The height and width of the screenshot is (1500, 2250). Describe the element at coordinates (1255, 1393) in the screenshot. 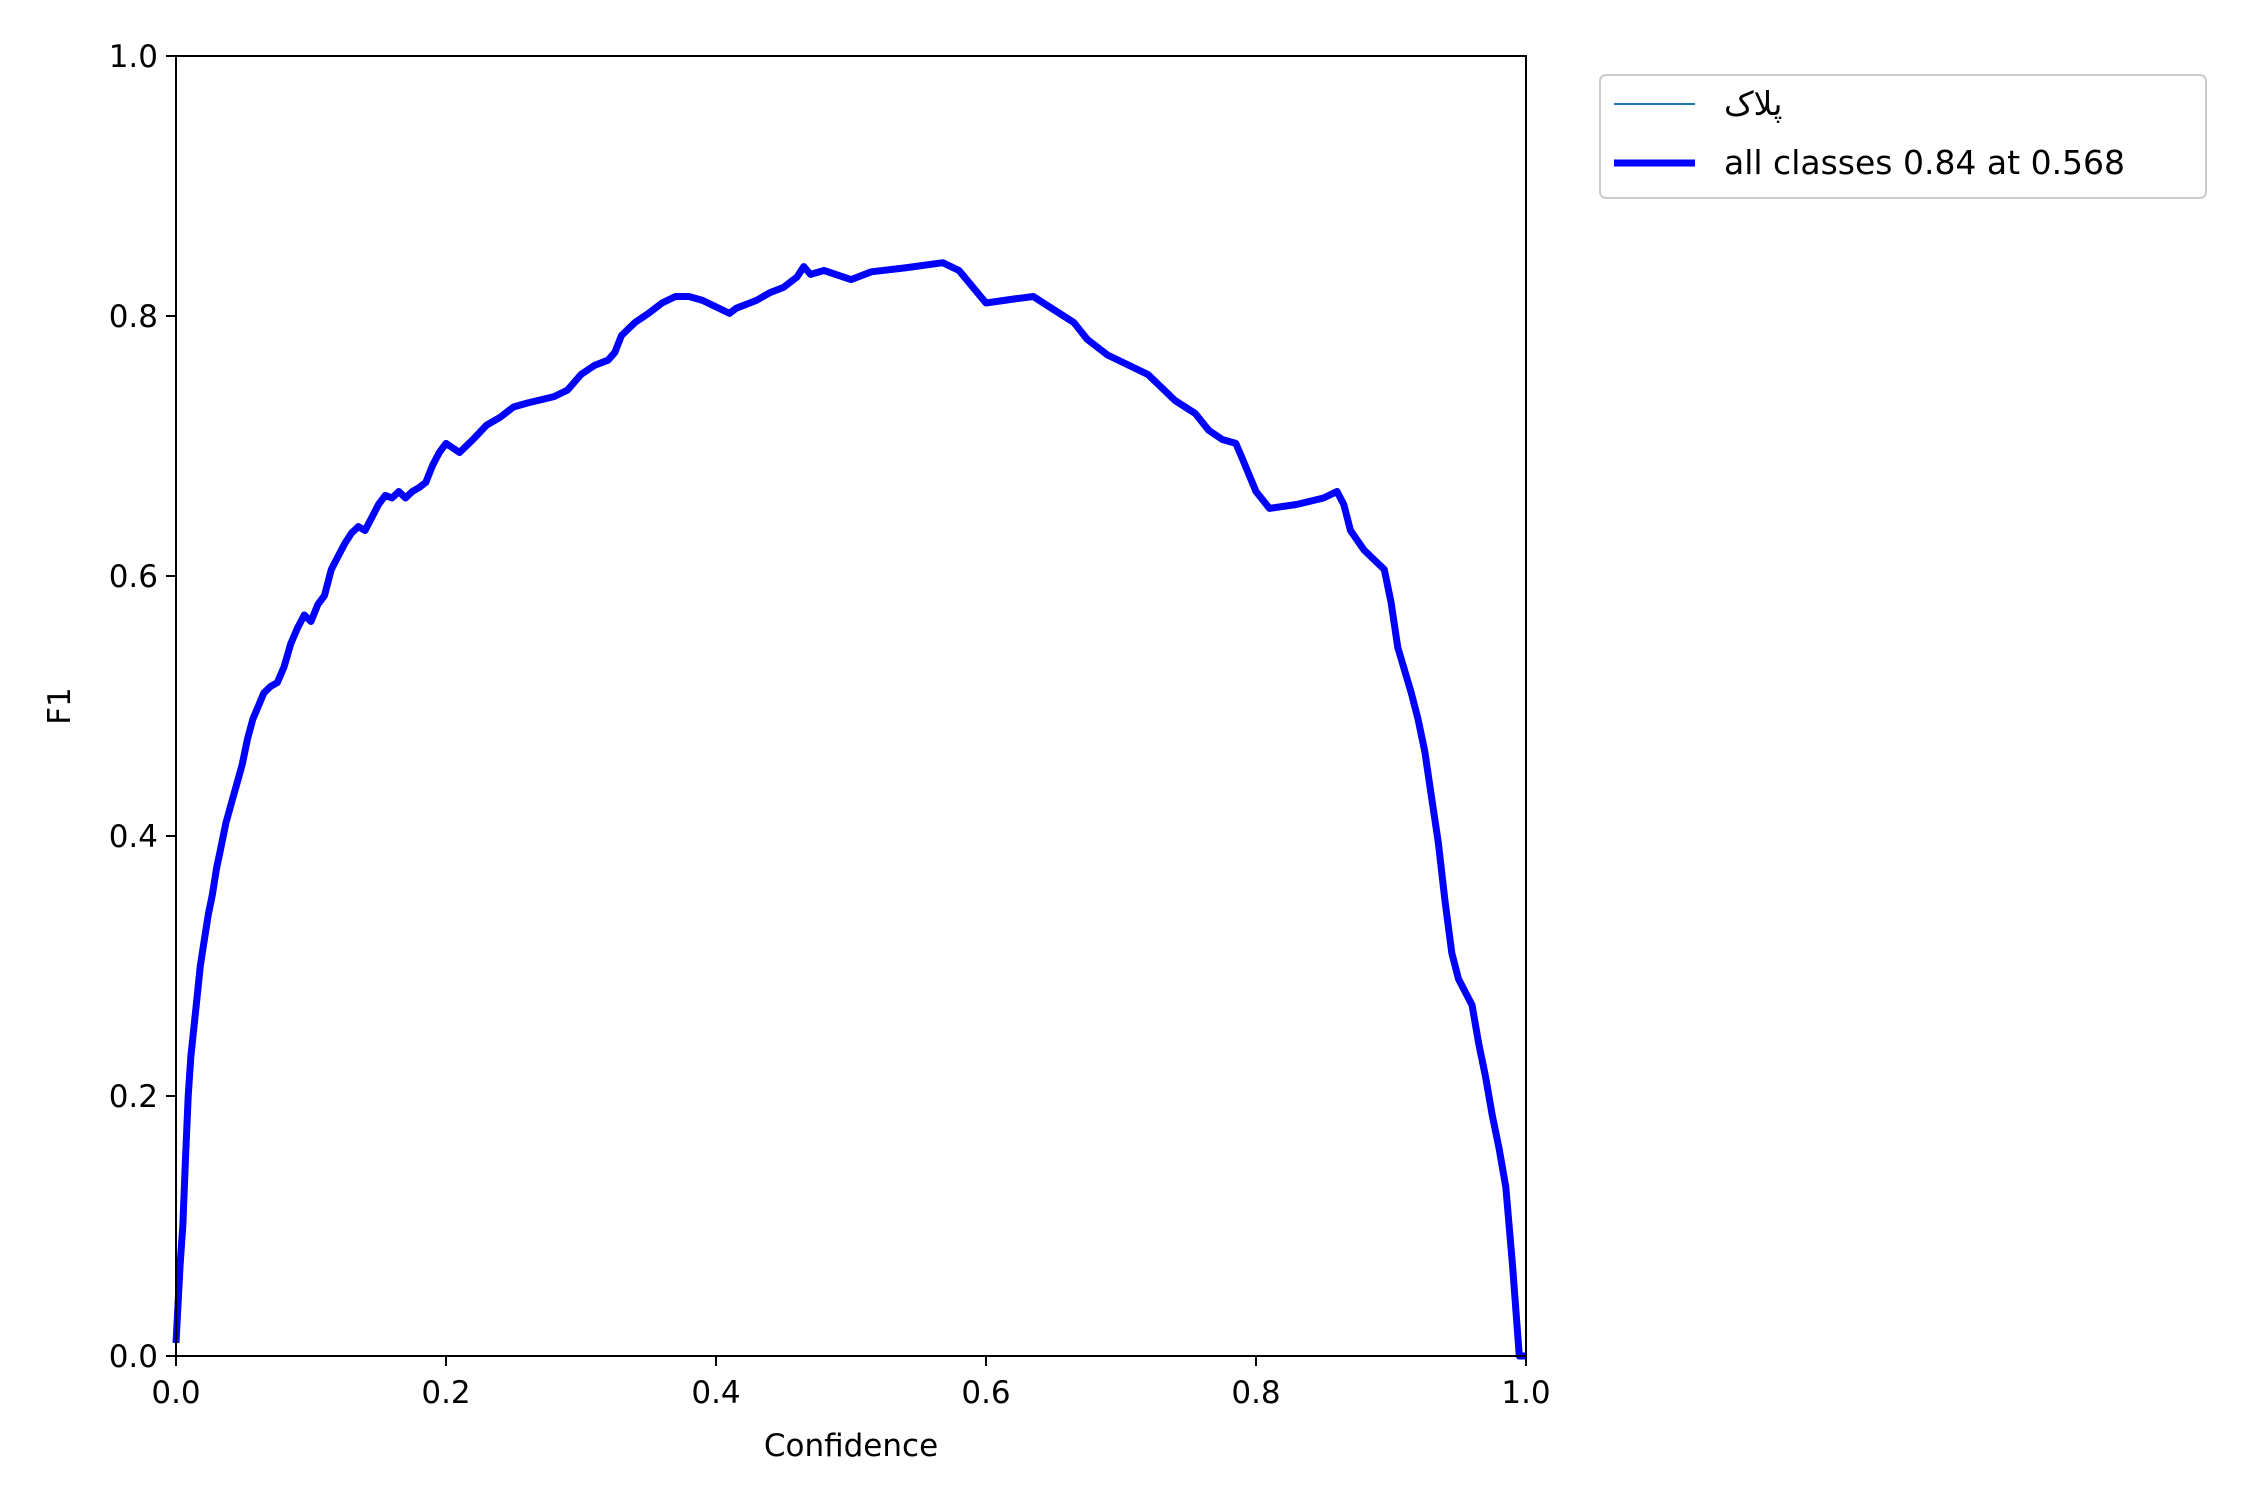

I see `x-tick-label: 0.8` at that location.